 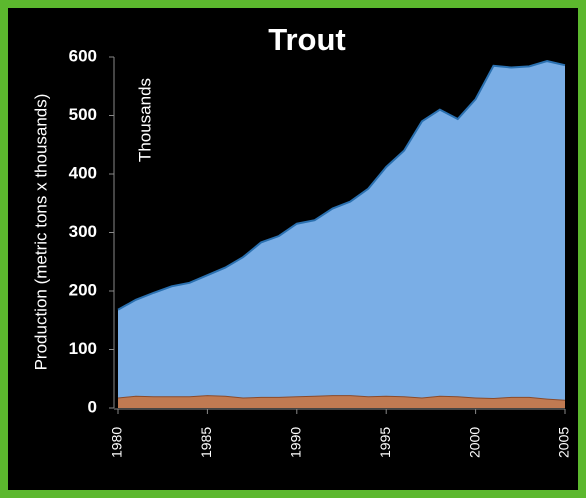 I want to click on x-tick-label: 1995, so click(x=385, y=442).